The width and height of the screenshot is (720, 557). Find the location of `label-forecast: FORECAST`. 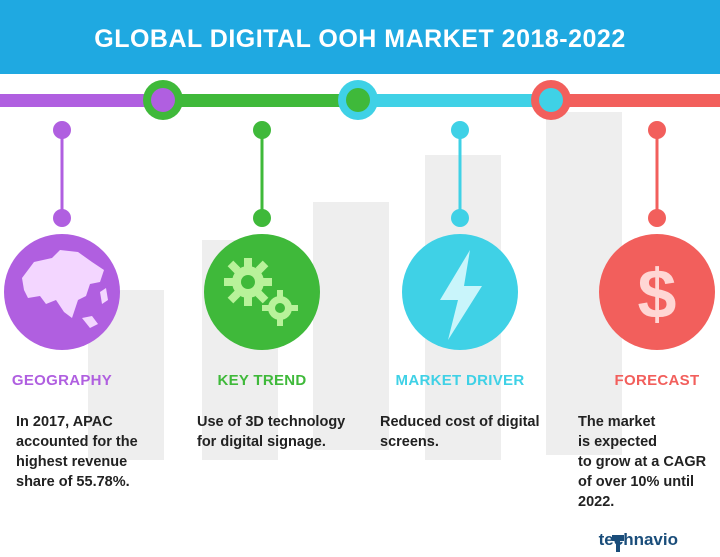

label-forecast: FORECAST is located at coordinates (657, 380).